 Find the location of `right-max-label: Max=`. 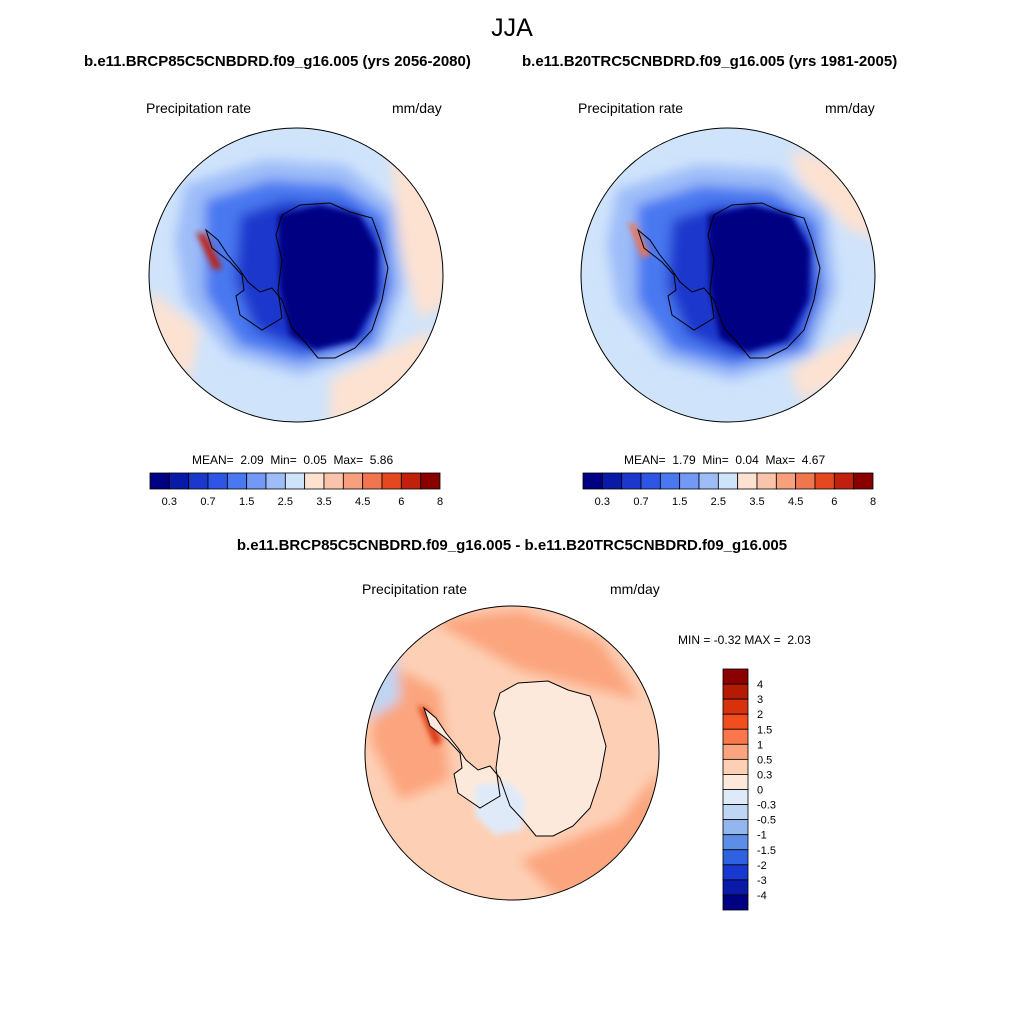

right-max-label: Max= is located at coordinates (780, 460).